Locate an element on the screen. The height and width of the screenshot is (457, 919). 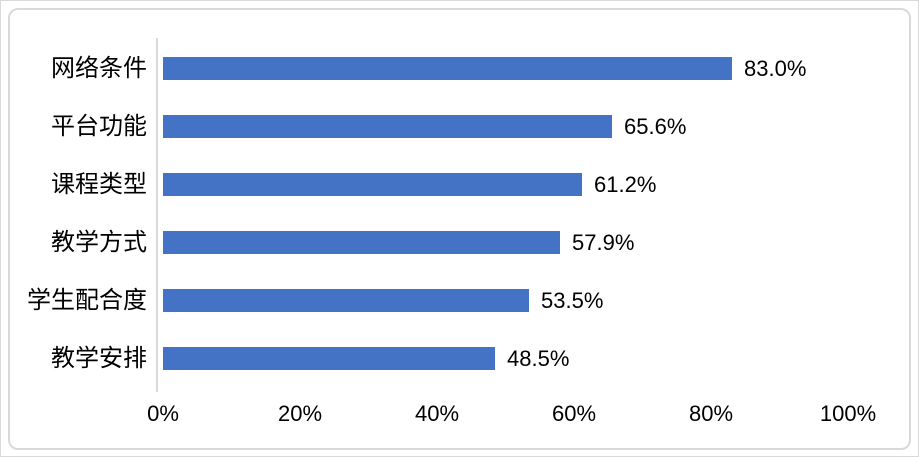
value-label: 57.9% is located at coordinates (603, 242).